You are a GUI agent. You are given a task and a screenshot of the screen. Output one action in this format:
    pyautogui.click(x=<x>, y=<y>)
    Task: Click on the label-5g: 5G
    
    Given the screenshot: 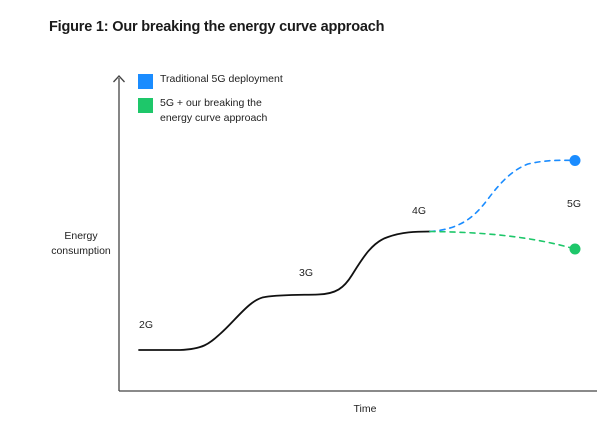 What is the action you would take?
    pyautogui.click(x=574, y=204)
    